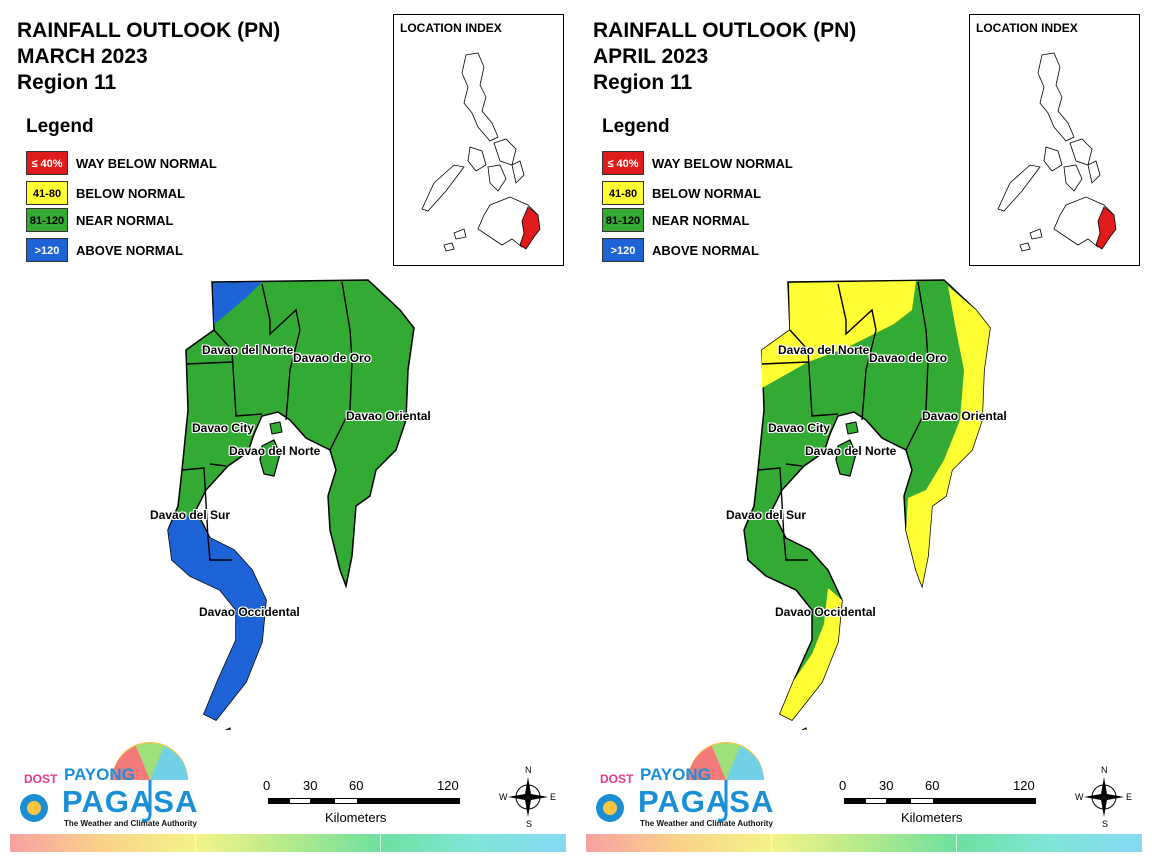 Image resolution: width=1152 pixels, height=864 pixels. I want to click on below-normal-zone-south, so click(811, 654).